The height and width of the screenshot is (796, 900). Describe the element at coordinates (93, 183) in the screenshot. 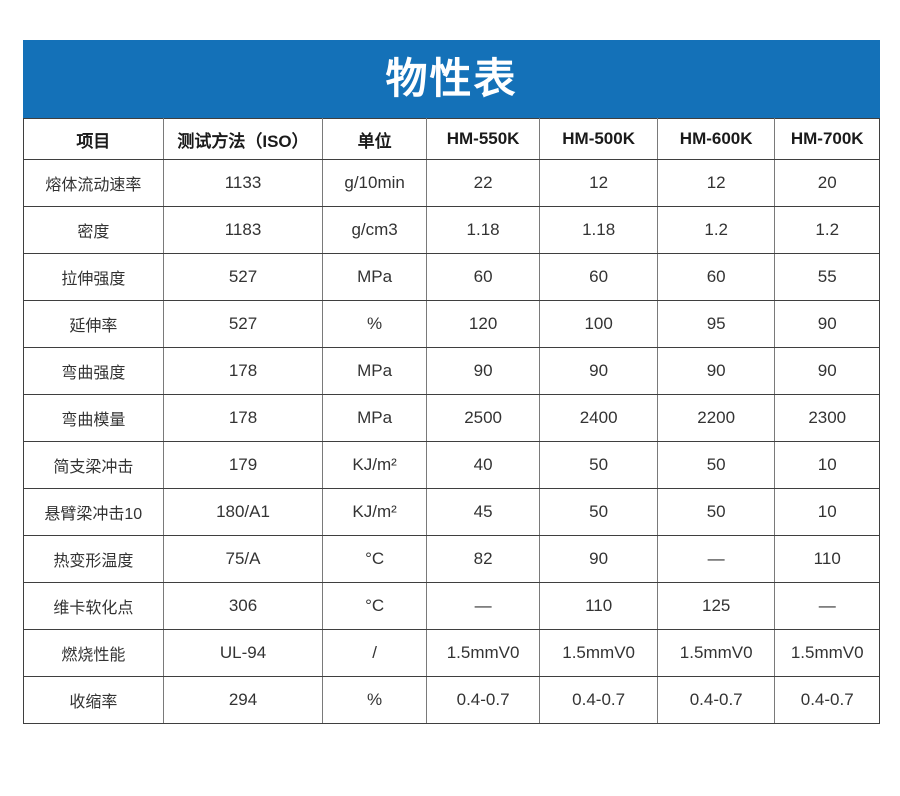

I see `row-label: 熔体流动速率` at that location.